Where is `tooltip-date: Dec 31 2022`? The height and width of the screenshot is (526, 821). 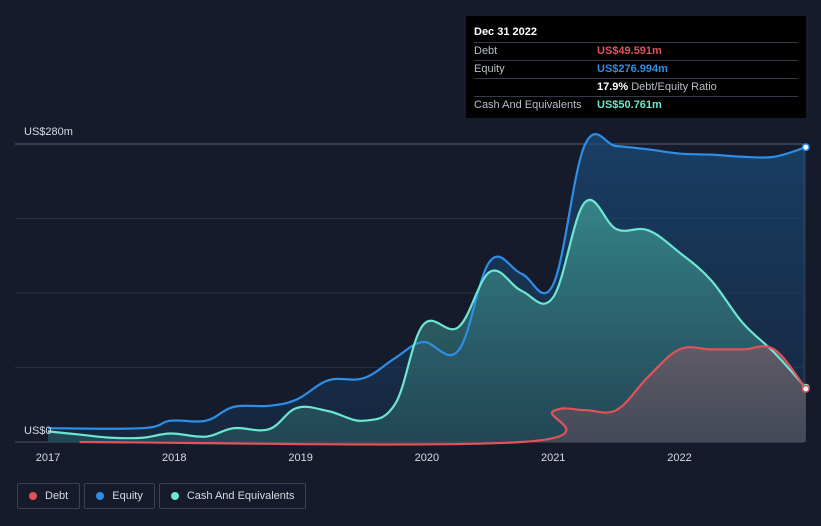
tooltip-date: Dec 31 2022 is located at coordinates (505, 32).